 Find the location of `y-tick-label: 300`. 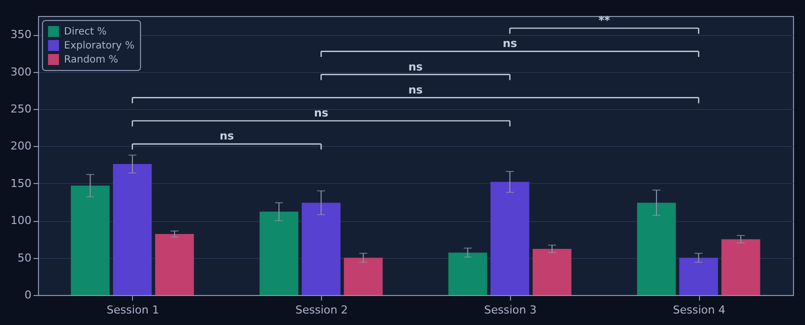

y-tick-label: 300 is located at coordinates (21, 71).